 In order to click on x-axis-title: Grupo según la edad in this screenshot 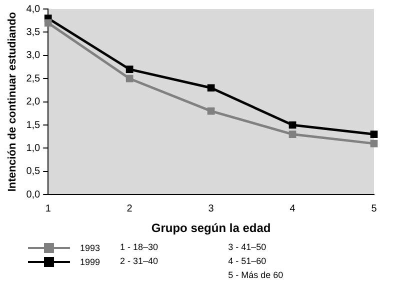, I will do `click(211, 228)`.